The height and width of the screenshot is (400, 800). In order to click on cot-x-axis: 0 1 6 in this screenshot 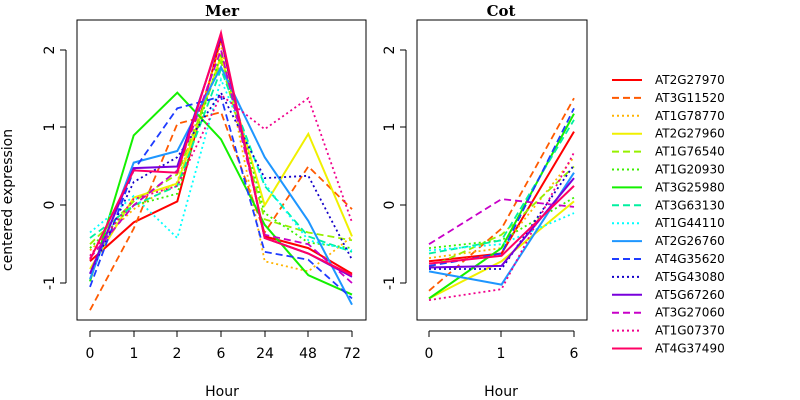, I will do `click(502, 346)`.